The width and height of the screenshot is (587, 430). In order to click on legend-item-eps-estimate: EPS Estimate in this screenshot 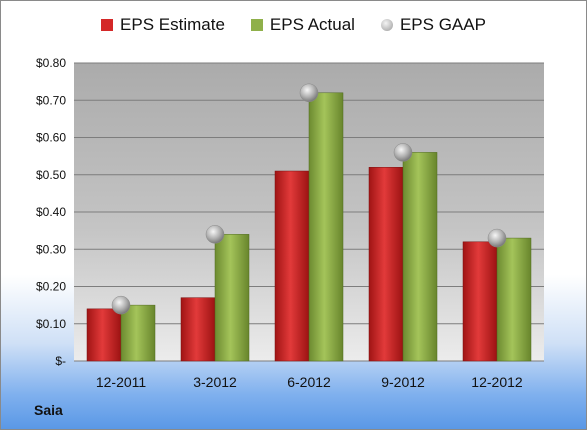, I will do `click(163, 25)`.